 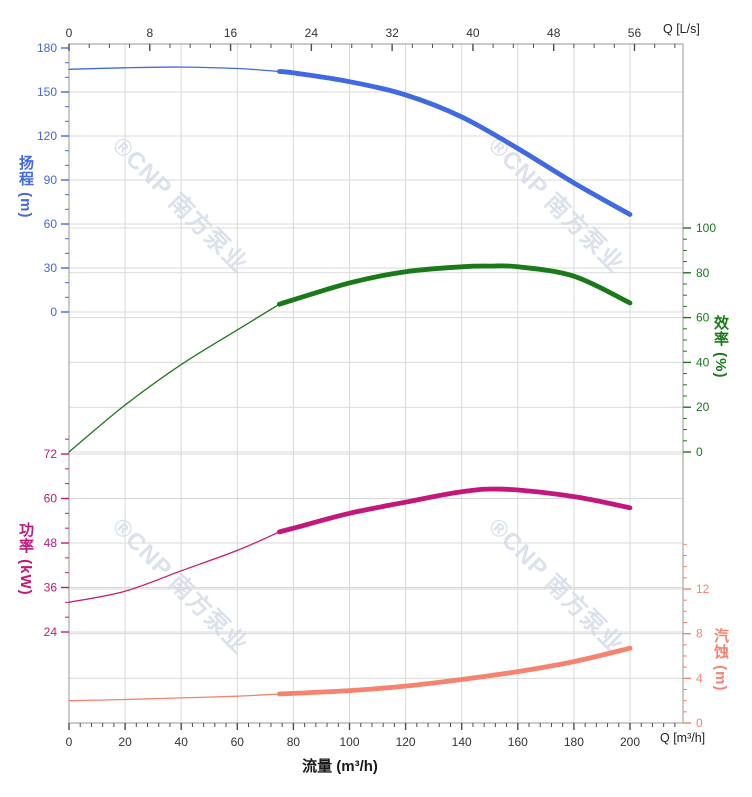 I want to click on tick-label: 140, so click(x=462, y=742).